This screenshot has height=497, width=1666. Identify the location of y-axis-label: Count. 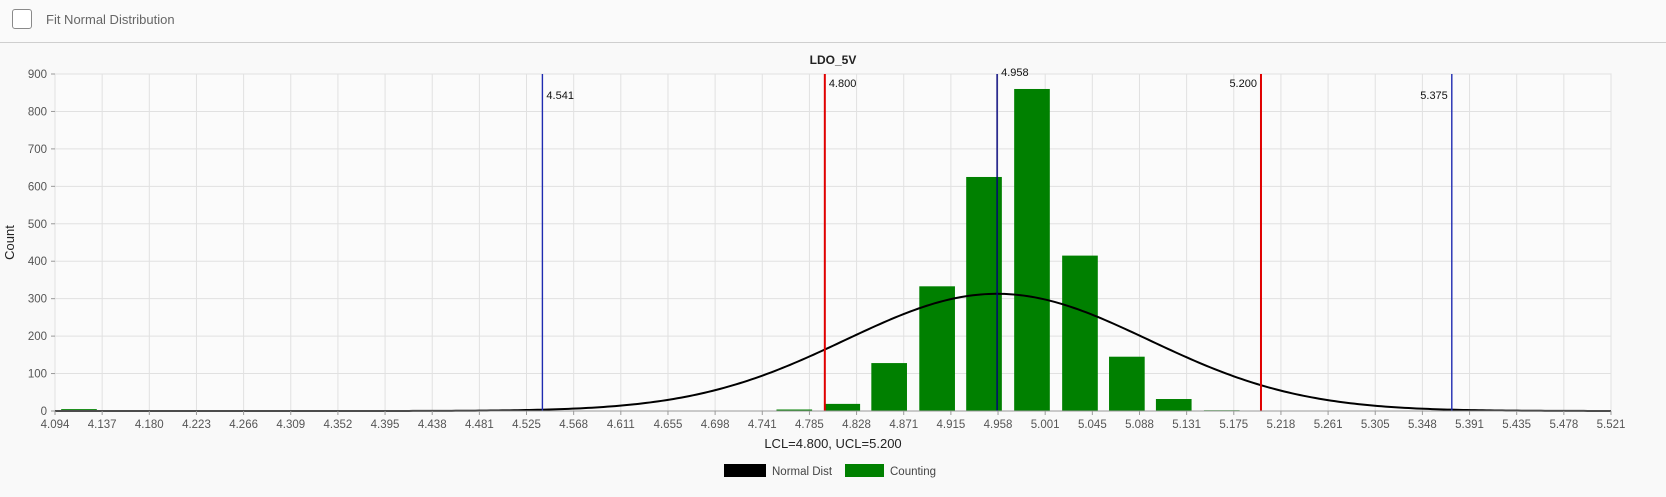
(9, 242).